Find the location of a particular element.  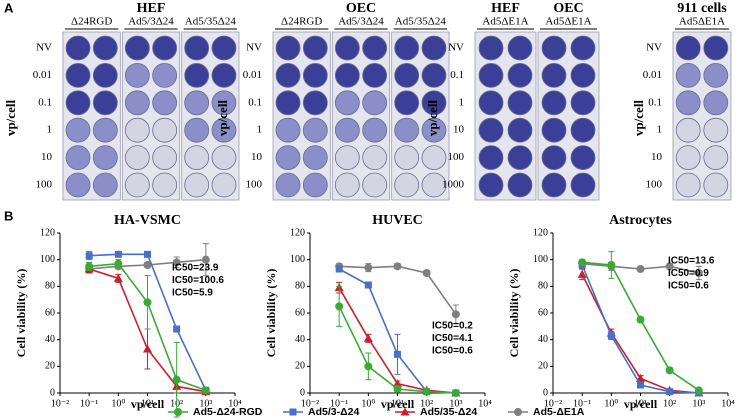

plate-column-title: OEC is located at coordinates (568, 8).